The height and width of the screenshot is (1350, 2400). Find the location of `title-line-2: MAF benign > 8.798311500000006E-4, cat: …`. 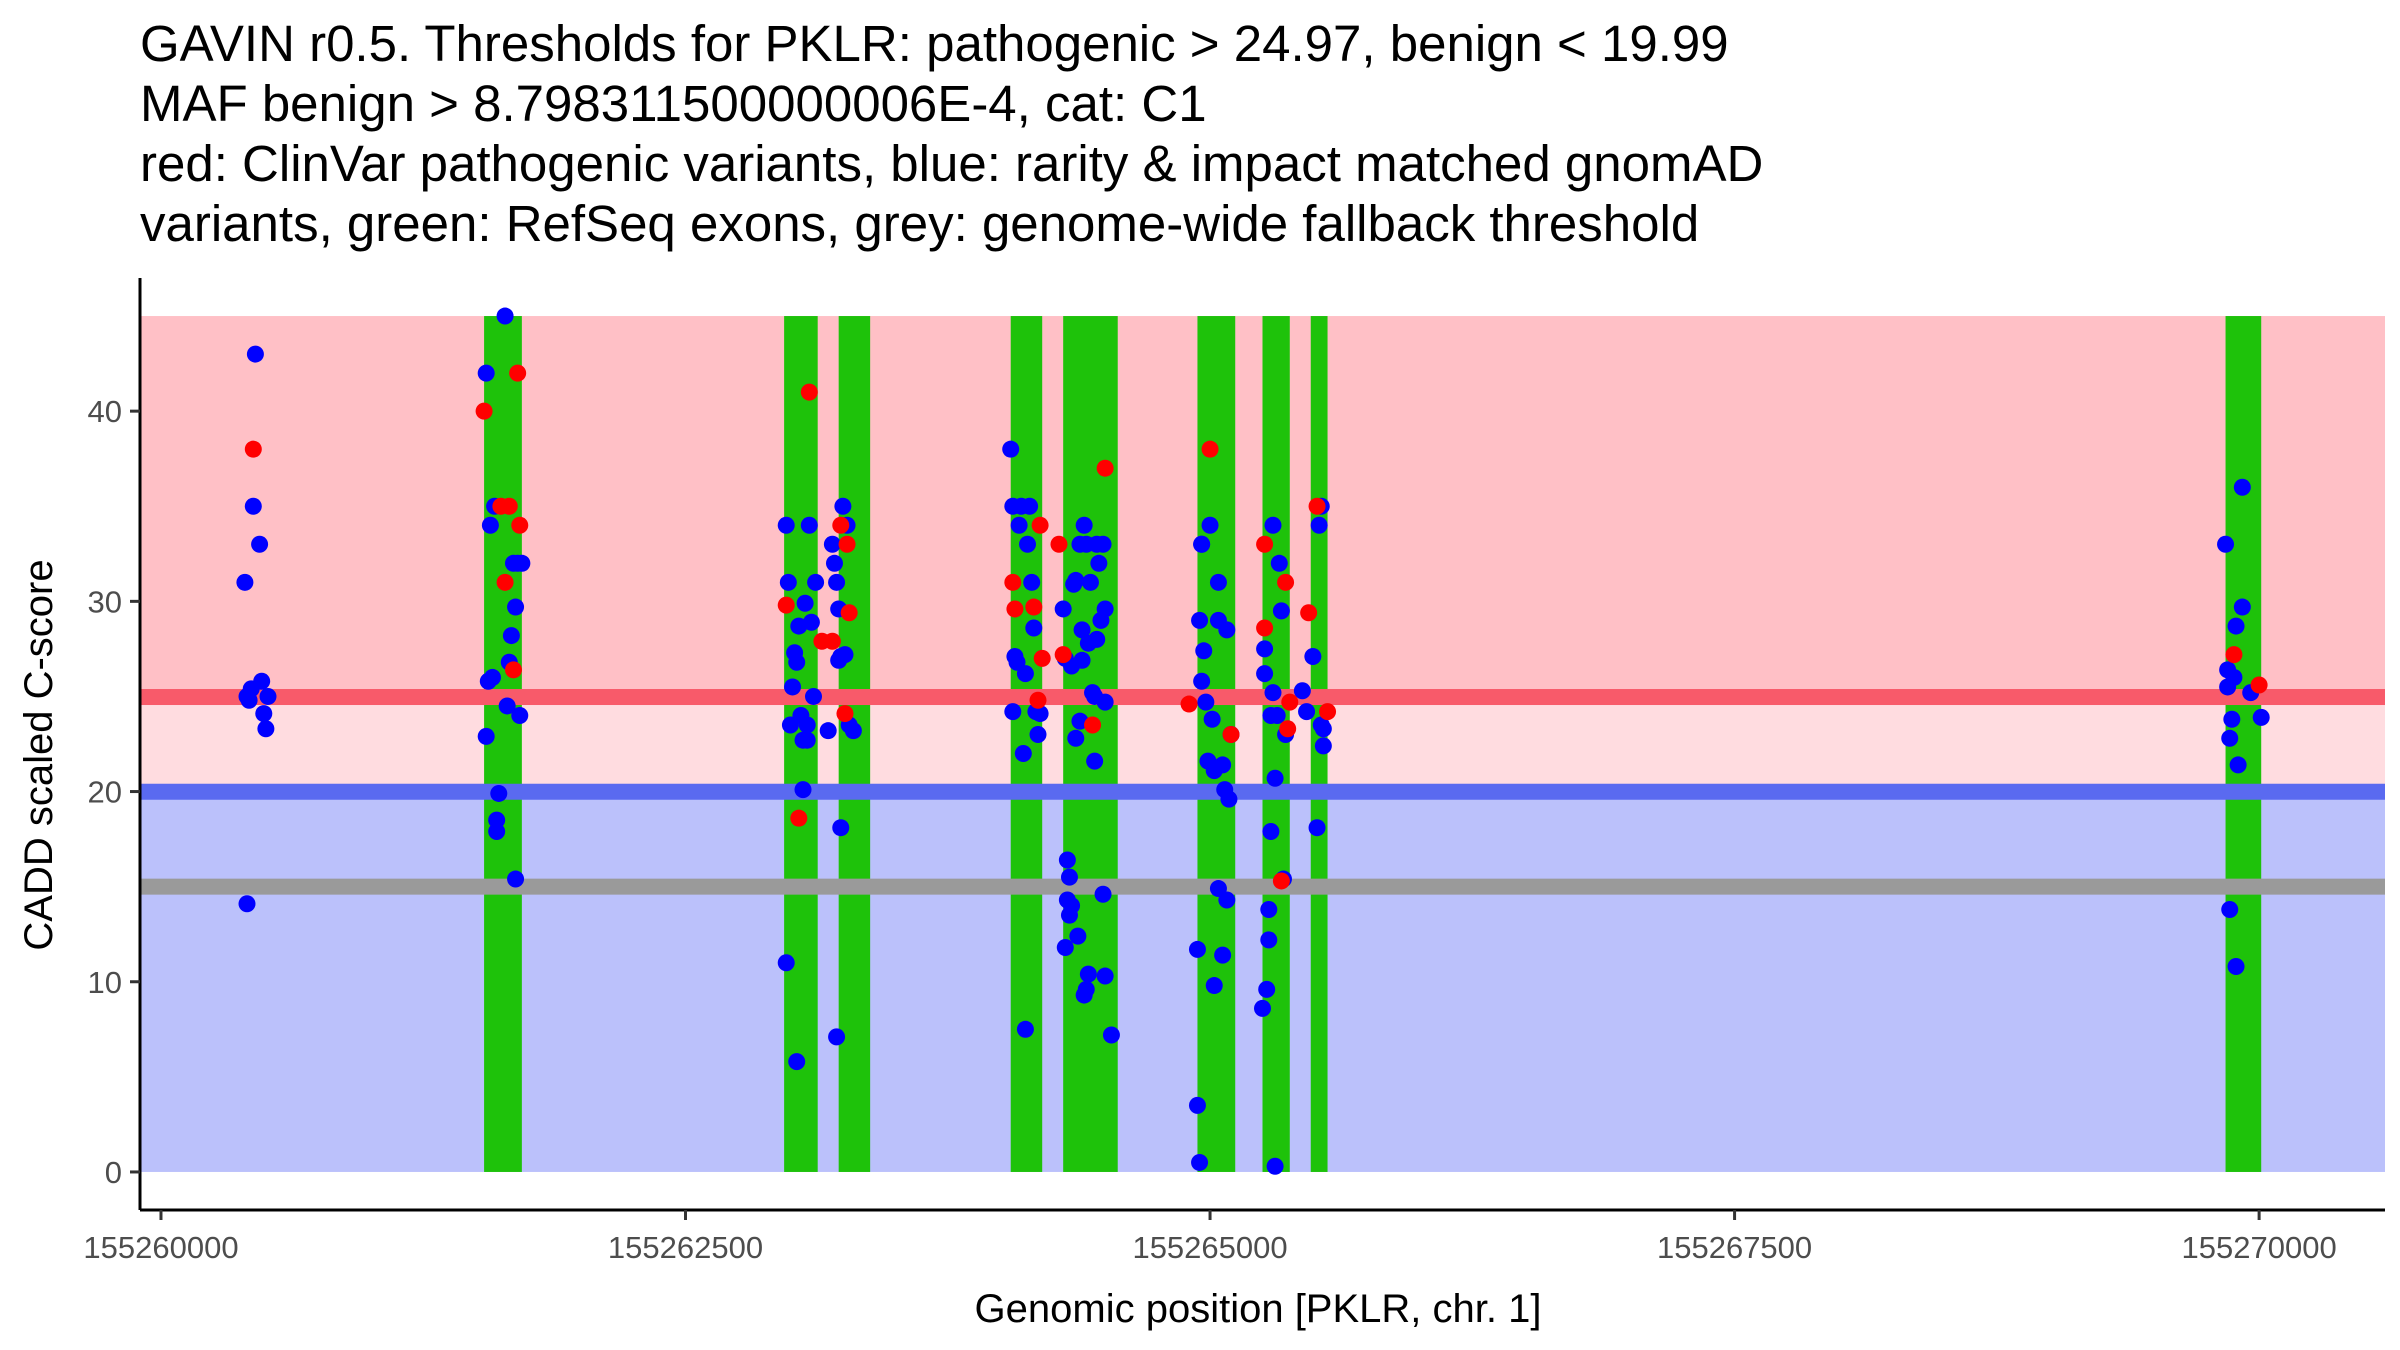

title-line-2: MAF benign > 8.798311500000006E-4, cat: … is located at coordinates (673, 103).